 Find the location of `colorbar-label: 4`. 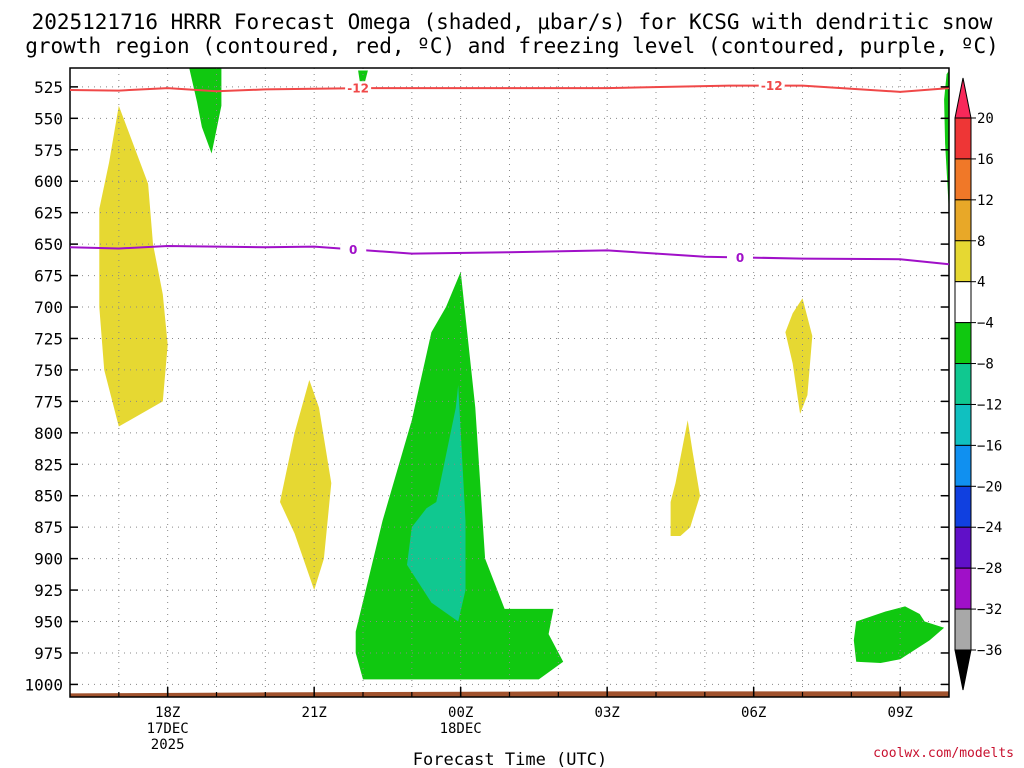

colorbar-label: 4 is located at coordinates (981, 283).